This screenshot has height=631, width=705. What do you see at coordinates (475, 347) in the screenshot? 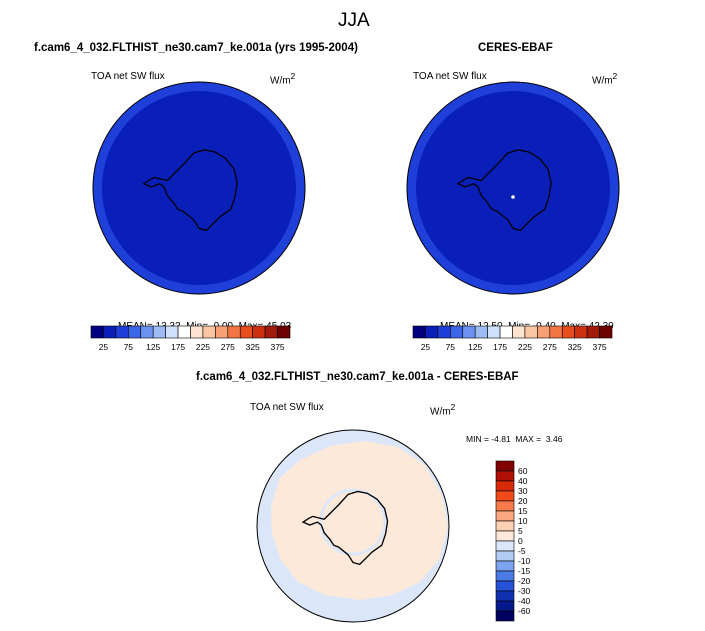
I see `obs-colorbar-tick-label: 125` at bounding box center [475, 347].